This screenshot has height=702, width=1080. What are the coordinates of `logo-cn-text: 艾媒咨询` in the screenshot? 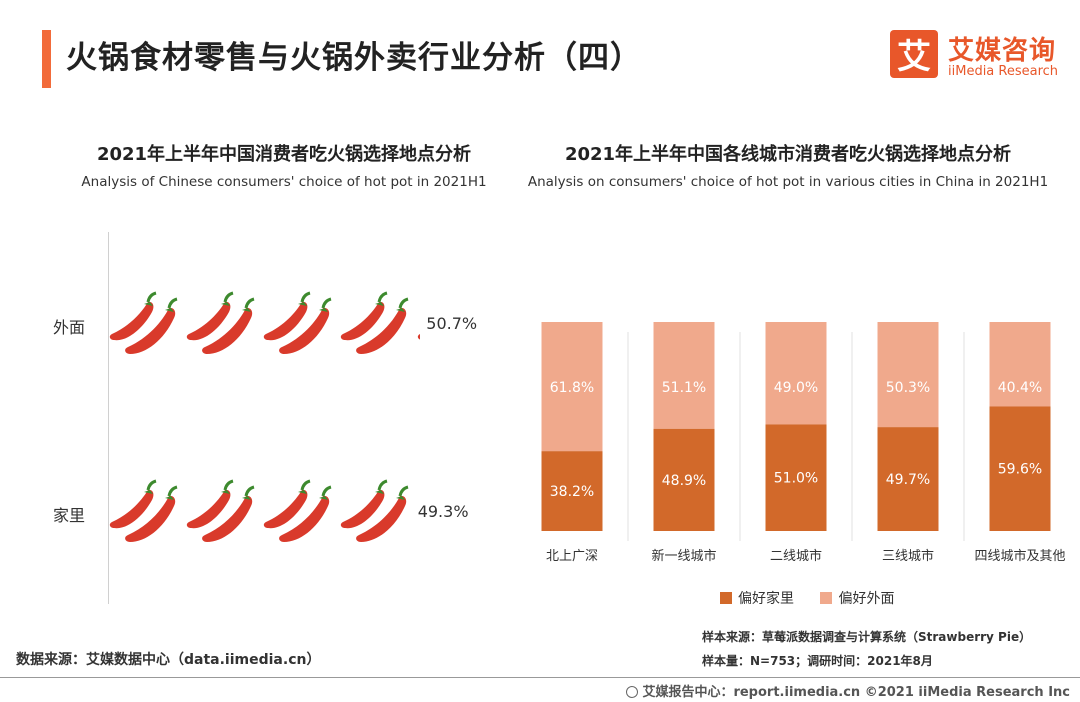 It's located at (1002, 51).